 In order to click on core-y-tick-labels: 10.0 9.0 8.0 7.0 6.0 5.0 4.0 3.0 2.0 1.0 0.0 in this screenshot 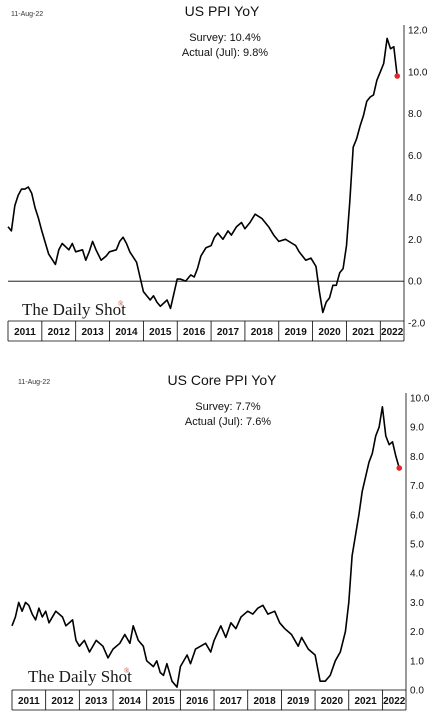, I will do `click(420, 545)`.